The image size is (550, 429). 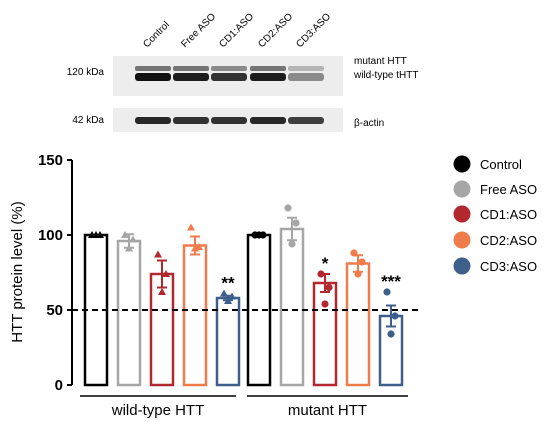 What do you see at coordinates (50, 160) in the screenshot?
I see `y-tick-label: 150` at bounding box center [50, 160].